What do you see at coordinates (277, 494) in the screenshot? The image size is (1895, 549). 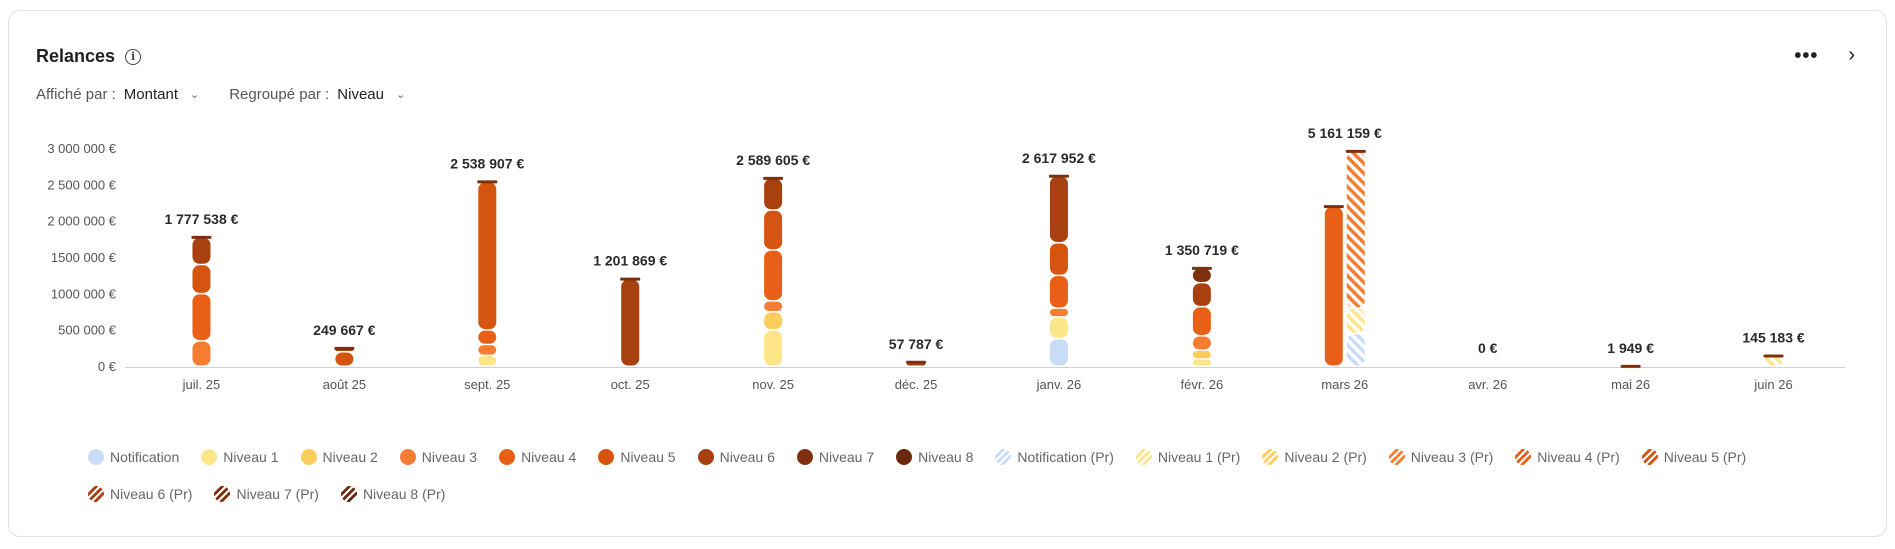 I see `legend-label: Niveau 7 (Pr)` at bounding box center [277, 494].